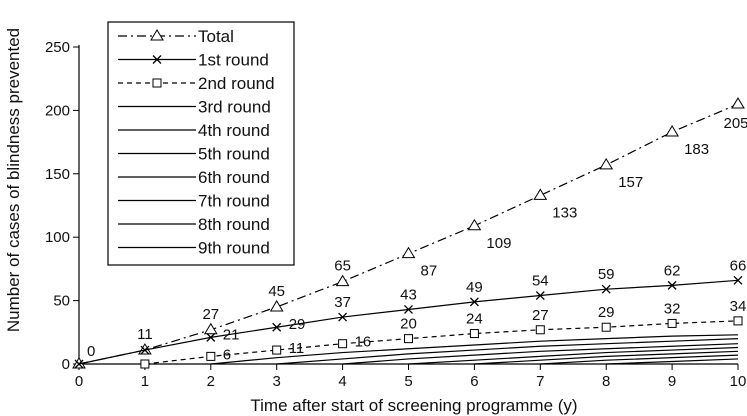  I want to click on legend-item: 8th round, so click(194, 224).